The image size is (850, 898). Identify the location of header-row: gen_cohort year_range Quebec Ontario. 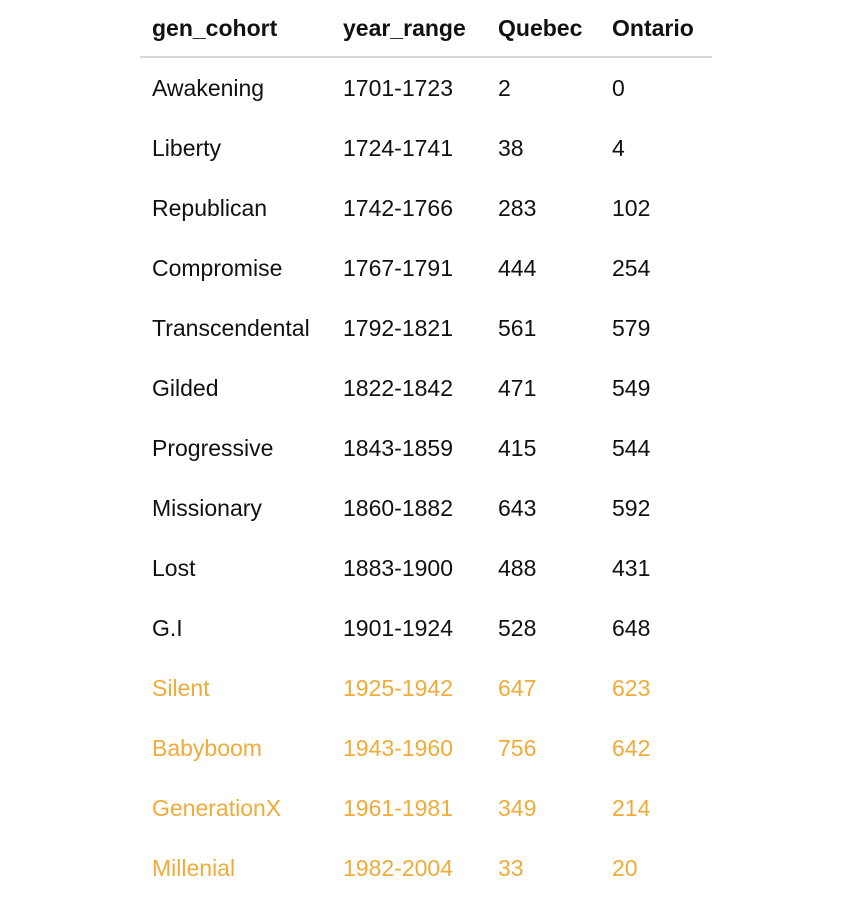
(426, 29).